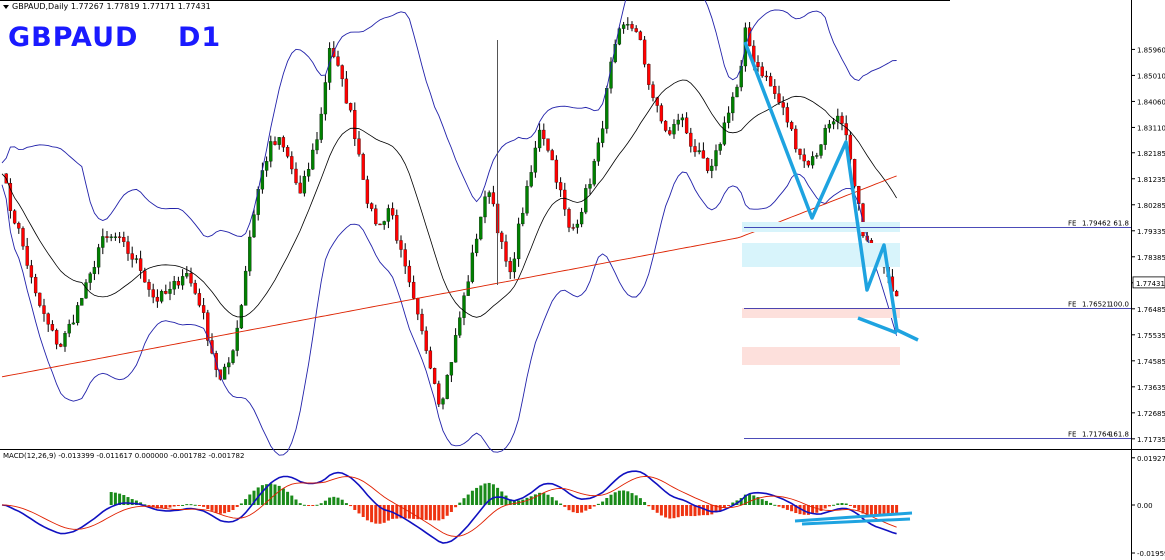  I want to click on wave-annotation, so click(831, 191).